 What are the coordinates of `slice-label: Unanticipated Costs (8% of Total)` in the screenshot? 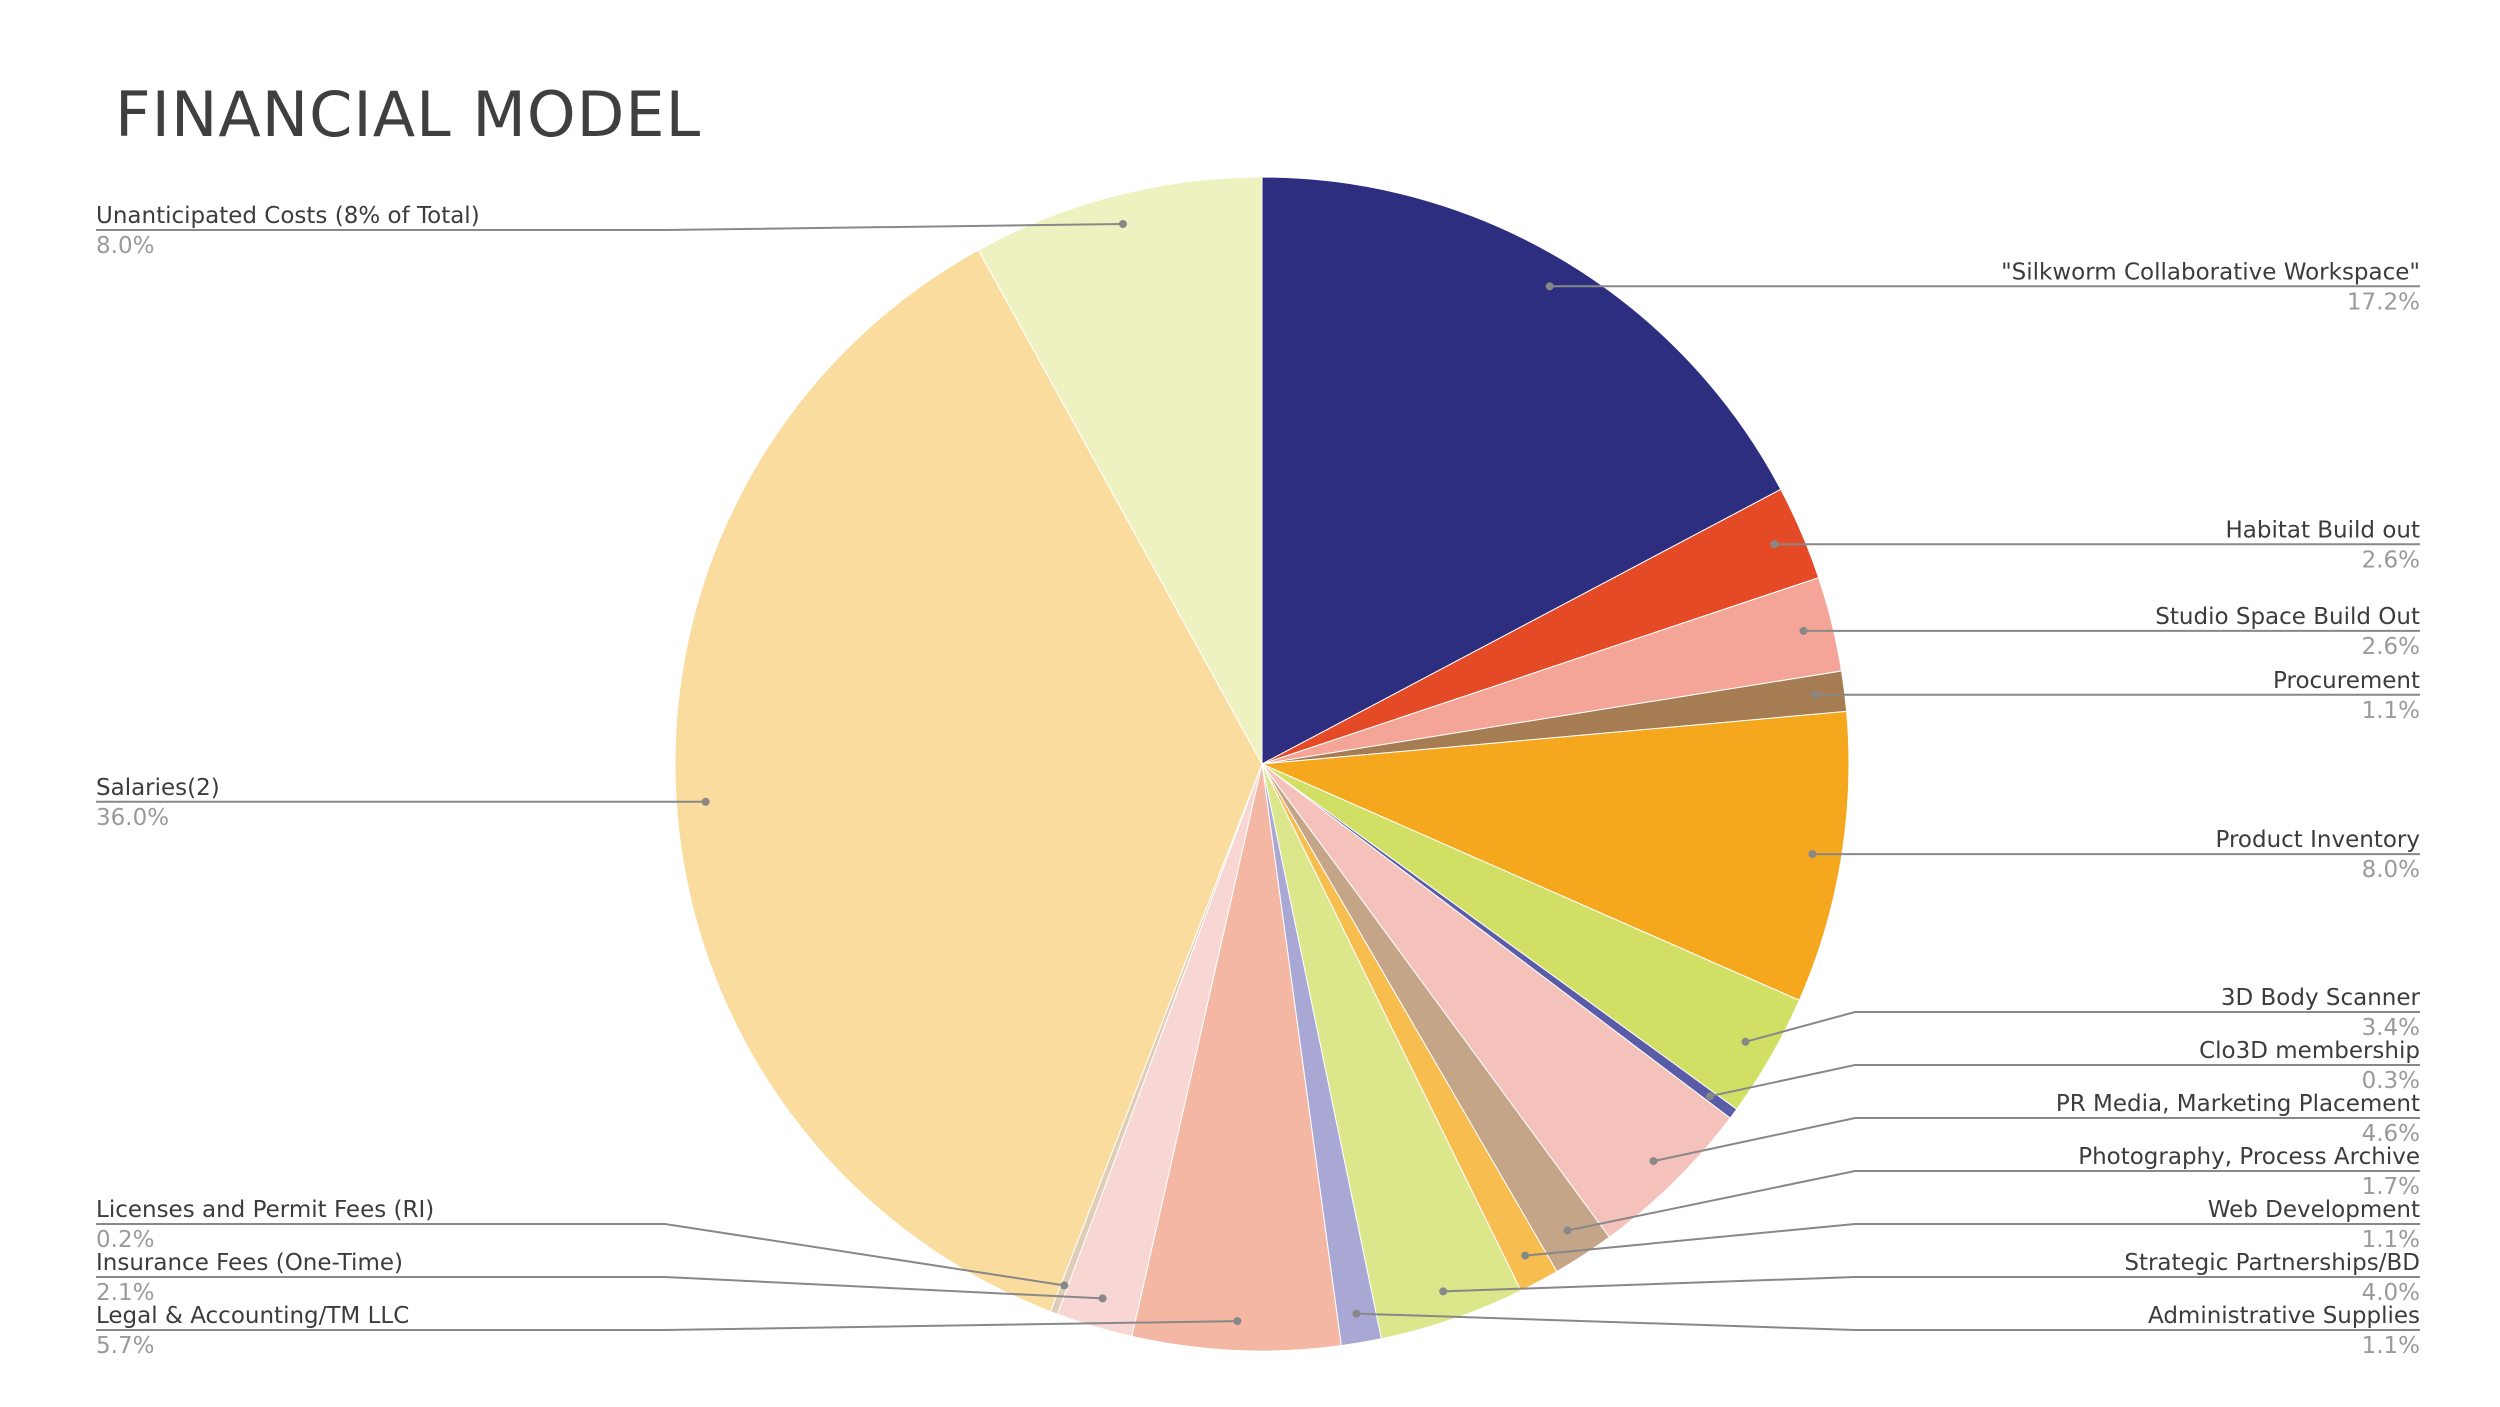 It's located at (288, 216).